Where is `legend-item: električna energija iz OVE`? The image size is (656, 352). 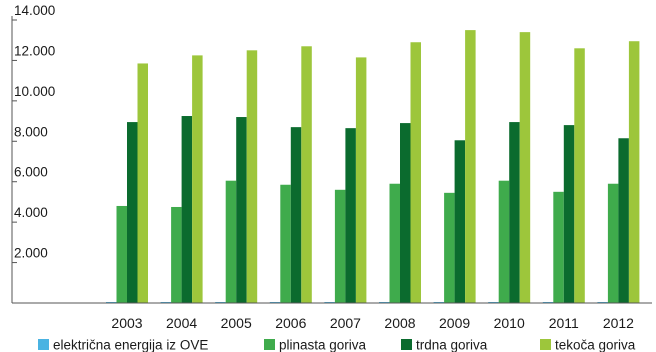
legend-item: električna energija iz OVE is located at coordinates (123, 345).